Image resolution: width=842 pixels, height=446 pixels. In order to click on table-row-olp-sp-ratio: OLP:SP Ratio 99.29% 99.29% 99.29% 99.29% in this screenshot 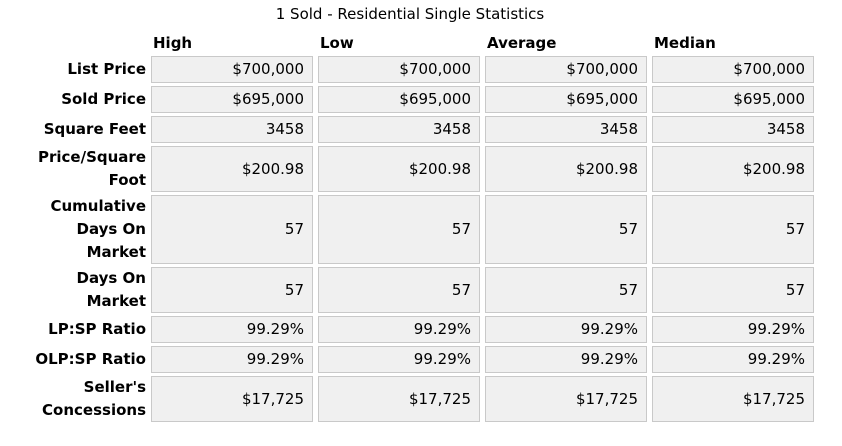, I will do `click(407, 359)`.